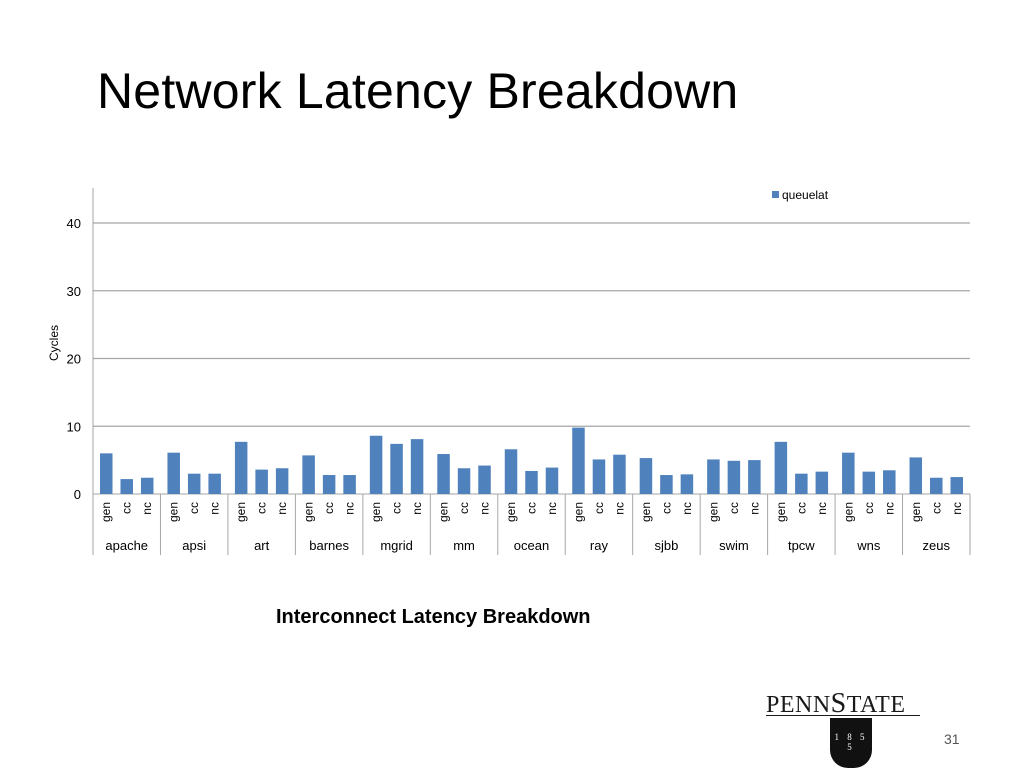 The image size is (1024, 768). What do you see at coordinates (734, 477) in the screenshot?
I see `bar-swim-cc` at bounding box center [734, 477].